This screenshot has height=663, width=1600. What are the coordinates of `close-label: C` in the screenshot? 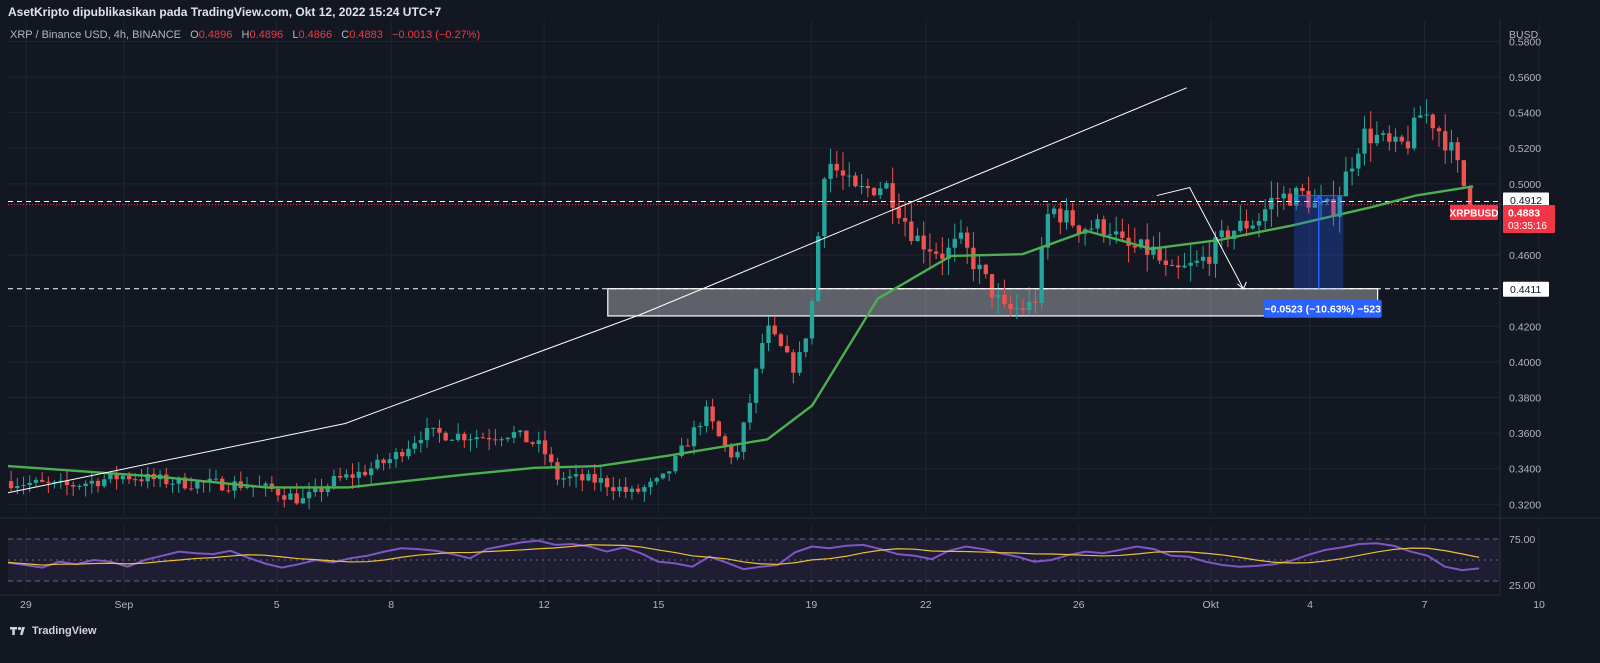 It's located at (345, 35).